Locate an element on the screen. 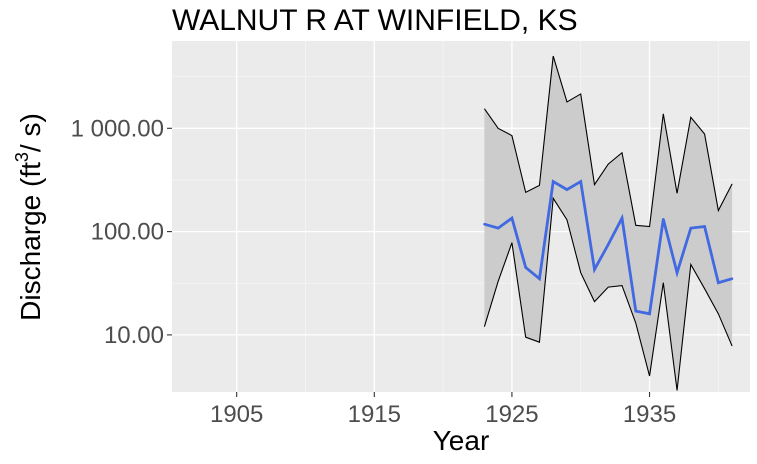  y-axis-title-main: Discharge (ft is located at coordinates (30, 241).